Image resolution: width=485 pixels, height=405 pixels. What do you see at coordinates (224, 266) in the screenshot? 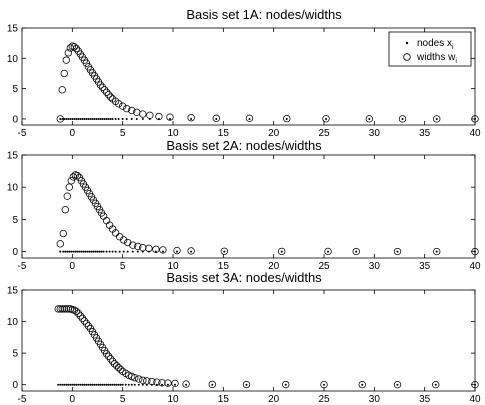
I see `x-tick-label-2-4: 15` at bounding box center [224, 266].